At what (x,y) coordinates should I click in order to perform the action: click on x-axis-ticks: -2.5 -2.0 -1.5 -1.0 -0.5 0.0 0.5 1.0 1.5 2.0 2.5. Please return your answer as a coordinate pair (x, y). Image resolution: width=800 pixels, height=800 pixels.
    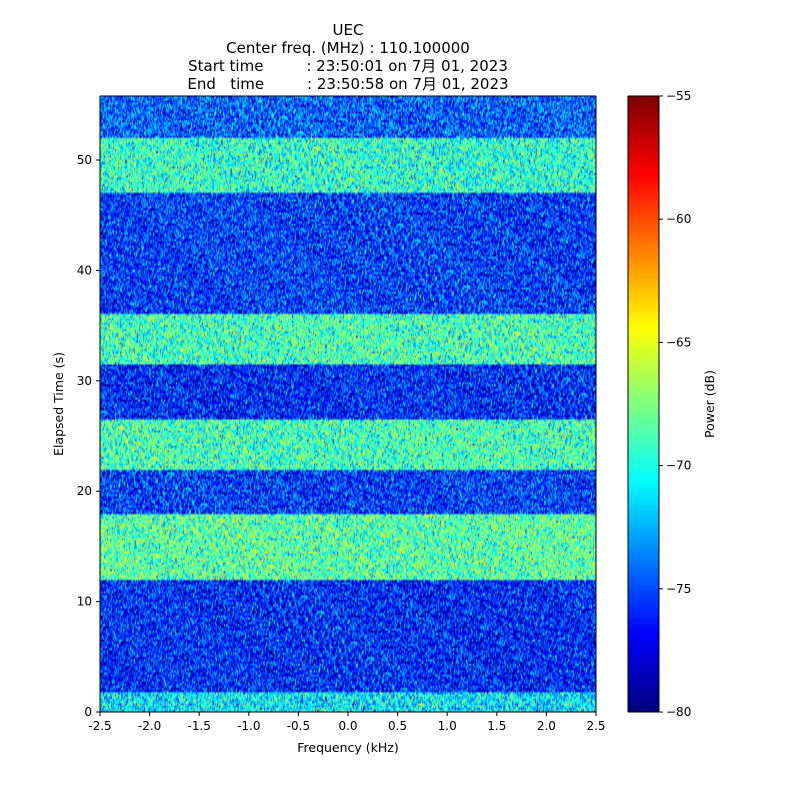
    Looking at the image, I should click on (347, 722).